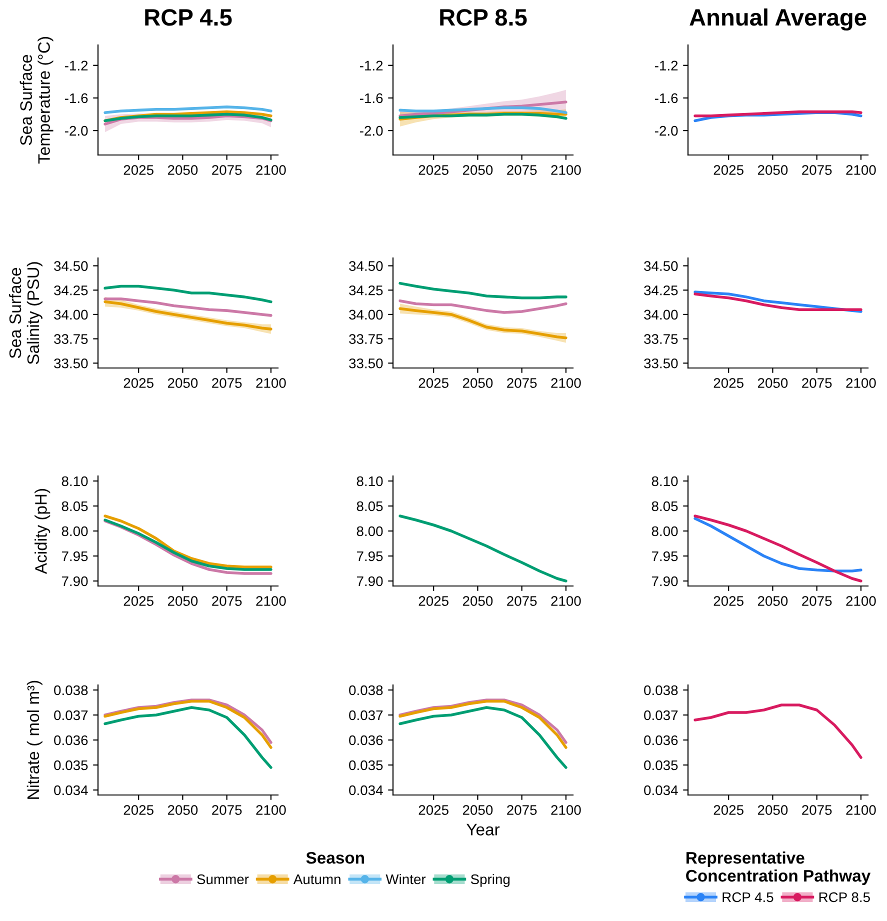  What do you see at coordinates (844, 897) in the screenshot?
I see `legend-label: RCP 8.5` at bounding box center [844, 897].